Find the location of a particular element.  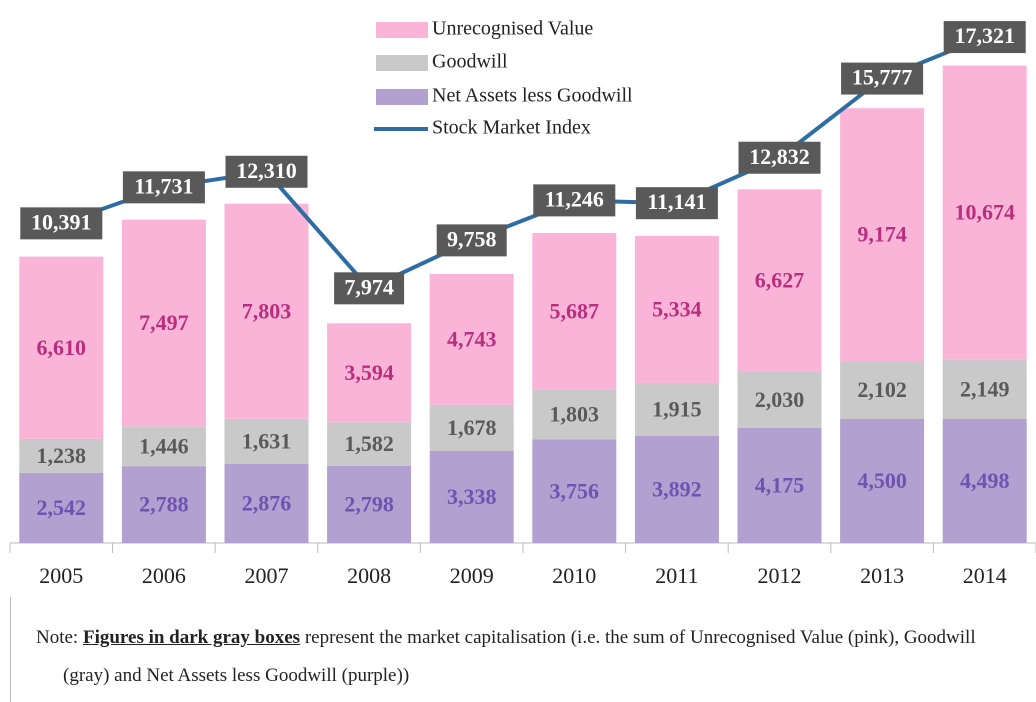

value-label: 9,758 is located at coordinates (472, 238).